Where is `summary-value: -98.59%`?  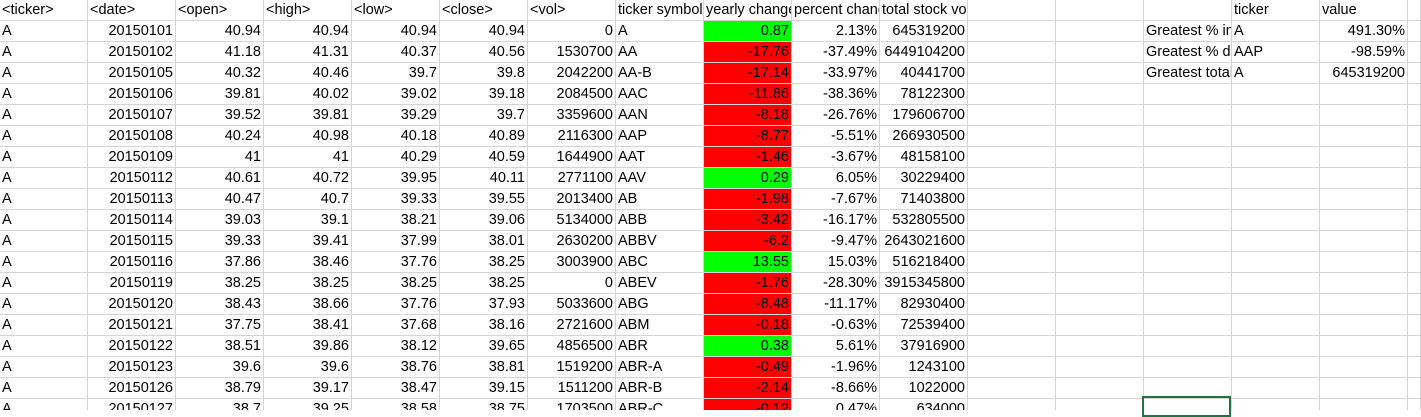
summary-value: -98.59% is located at coordinates (1364, 52).